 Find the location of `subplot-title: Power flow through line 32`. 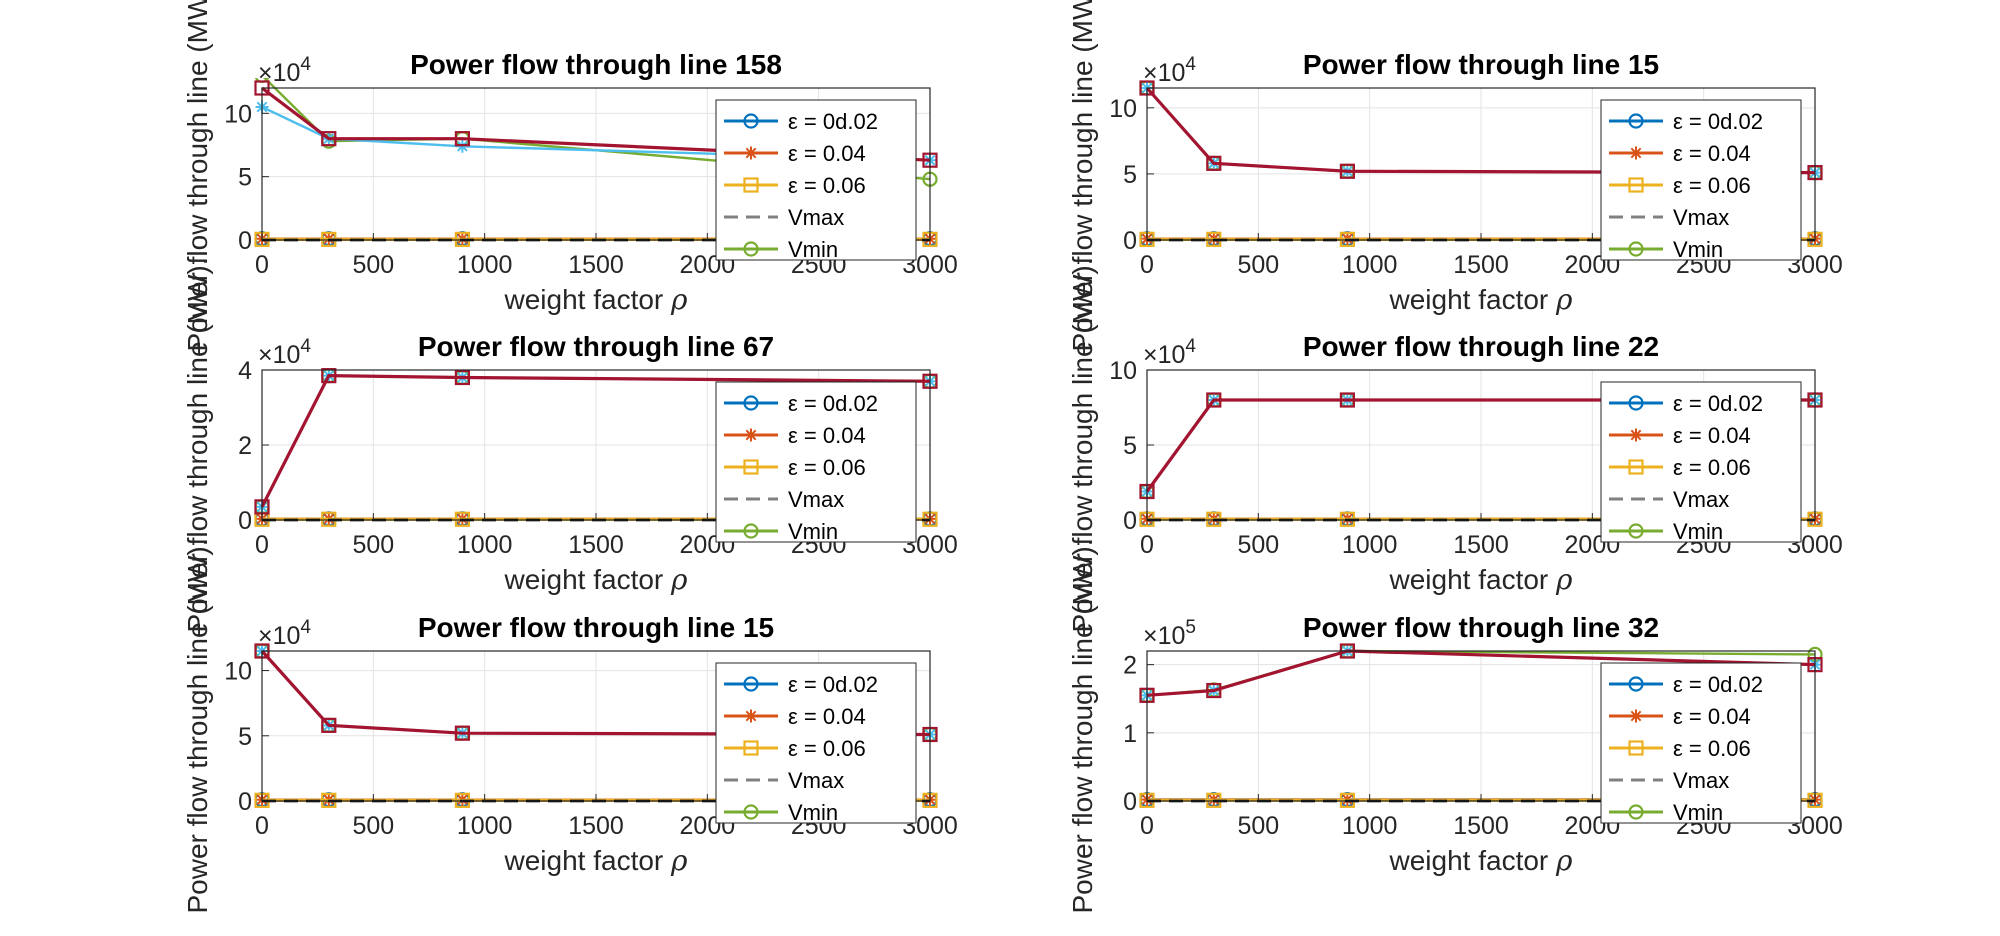

subplot-title: Power flow through line 32 is located at coordinates (1481, 627).